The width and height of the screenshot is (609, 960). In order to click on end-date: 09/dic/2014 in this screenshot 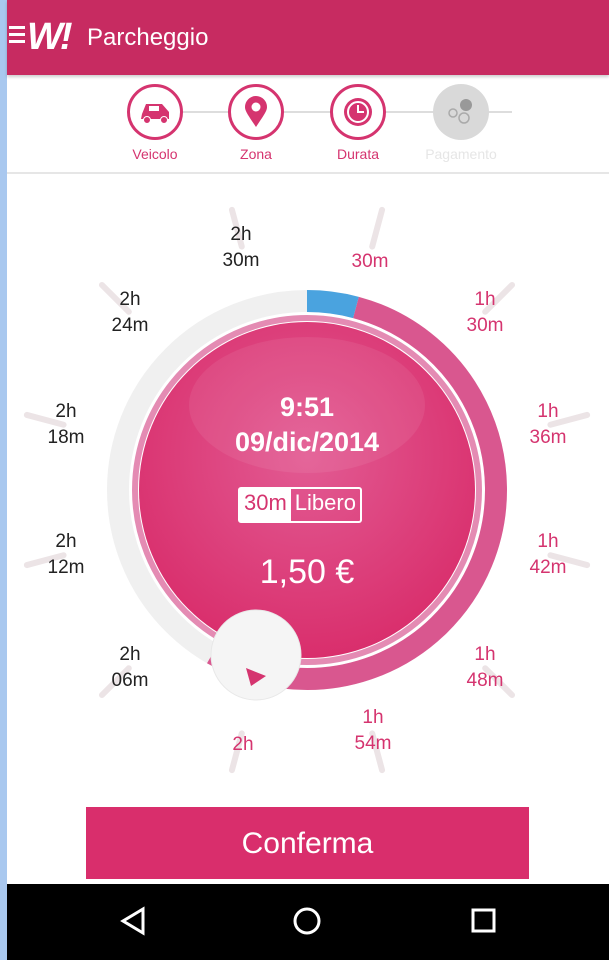, I will do `click(307, 442)`.